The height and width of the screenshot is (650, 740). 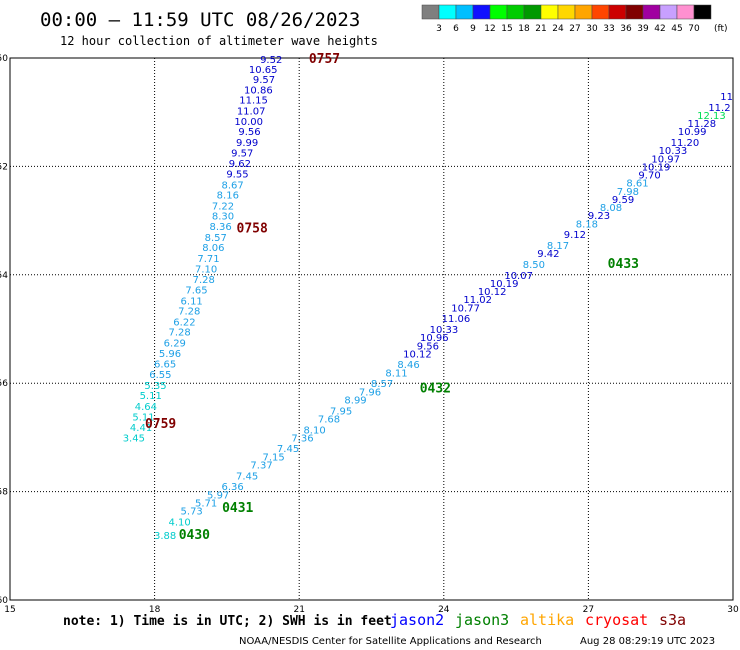 What do you see at coordinates (258, 90) in the screenshot?
I see `swh-value-label: 10.86` at bounding box center [258, 90].